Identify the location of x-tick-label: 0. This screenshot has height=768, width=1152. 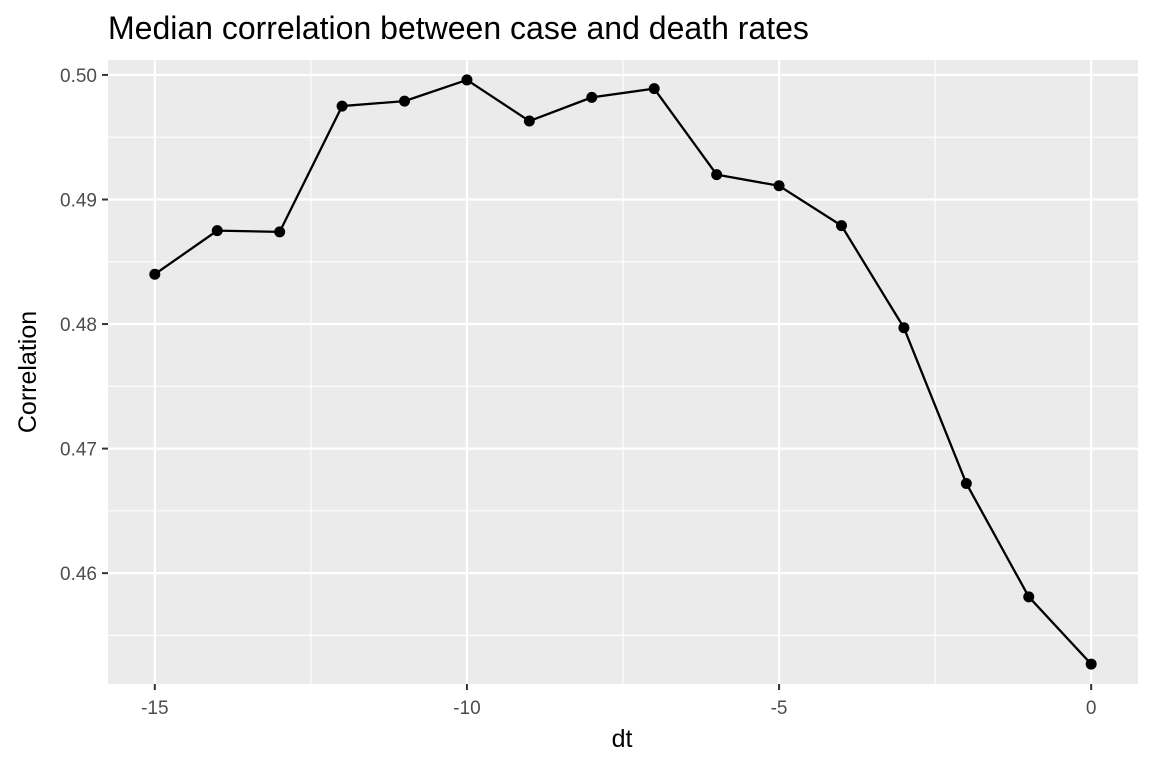
(1091, 708).